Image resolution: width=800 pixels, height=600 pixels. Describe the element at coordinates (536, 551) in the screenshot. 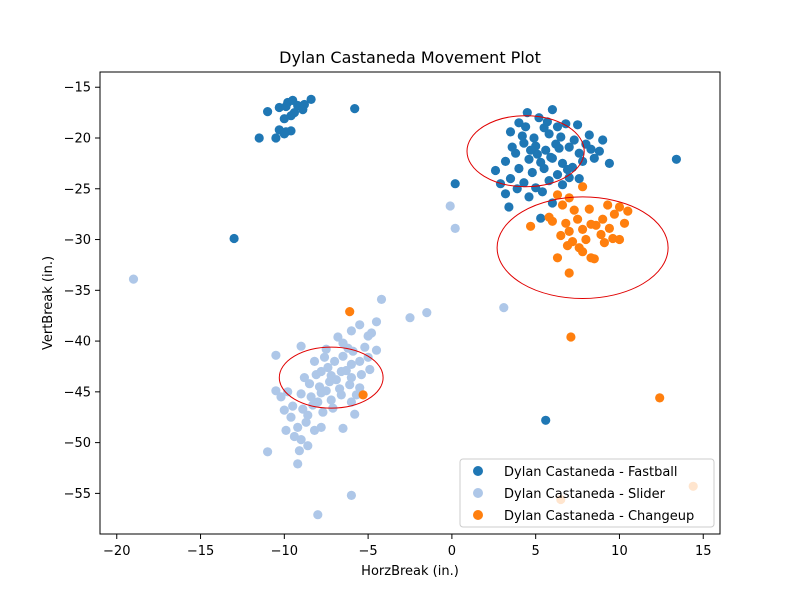

I see `x-tick-label-5: 5` at that location.